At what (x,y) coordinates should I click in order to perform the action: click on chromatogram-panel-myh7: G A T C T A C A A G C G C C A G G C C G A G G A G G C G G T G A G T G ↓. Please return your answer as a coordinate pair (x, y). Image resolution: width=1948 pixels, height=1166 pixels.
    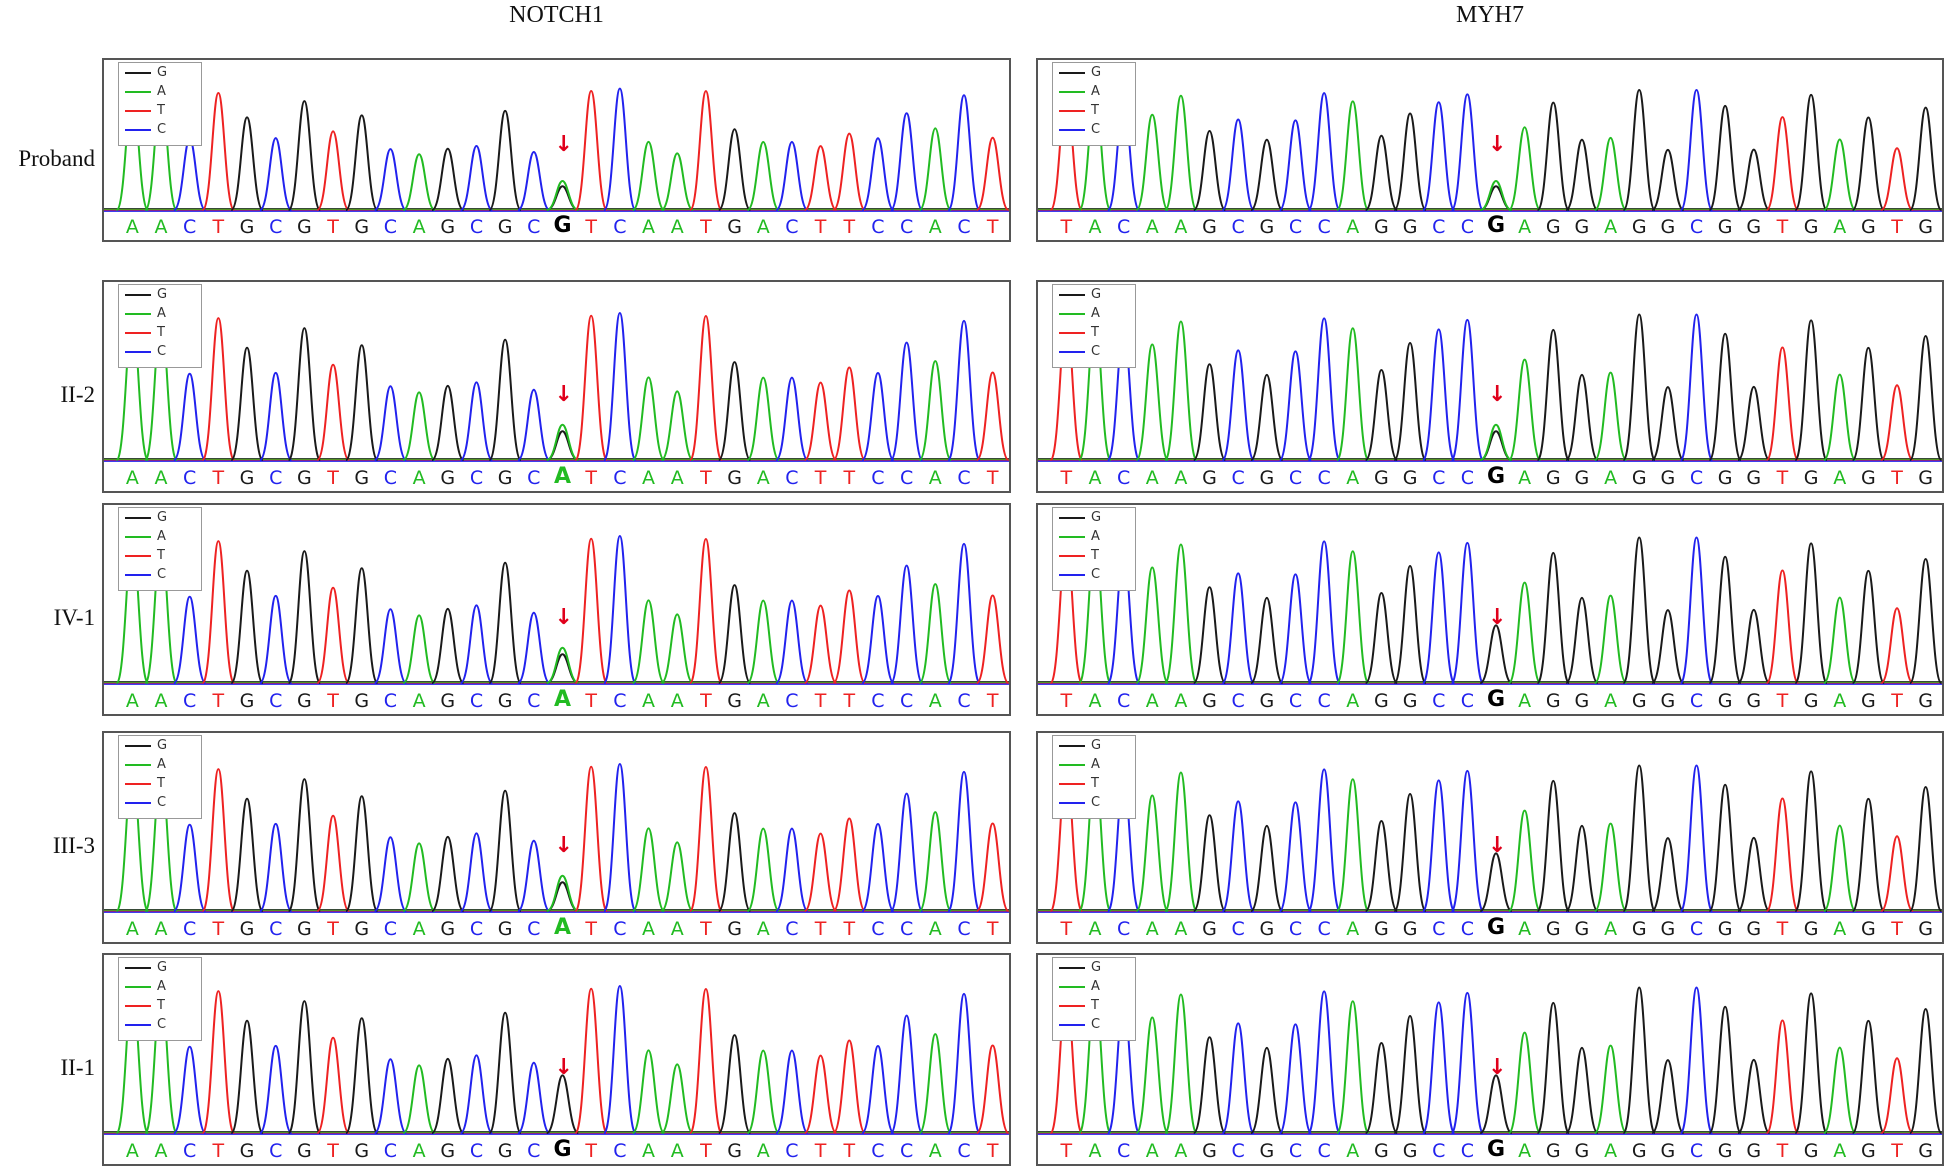
    Looking at the image, I should click on (1490, 837).